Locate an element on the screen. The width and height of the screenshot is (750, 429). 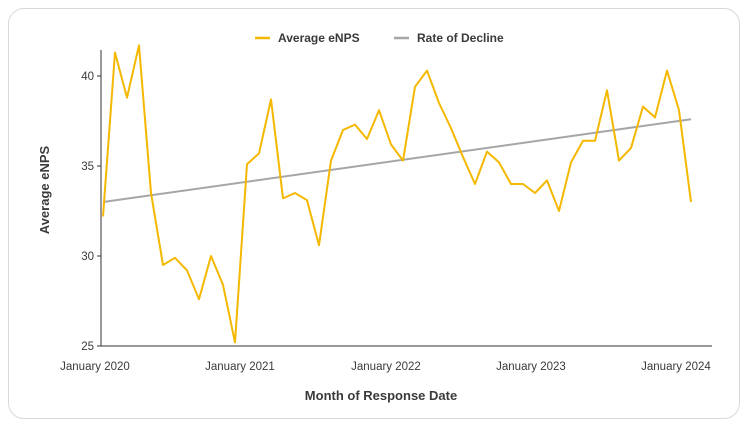
x-tick-label: January 2020 is located at coordinates (95, 367).